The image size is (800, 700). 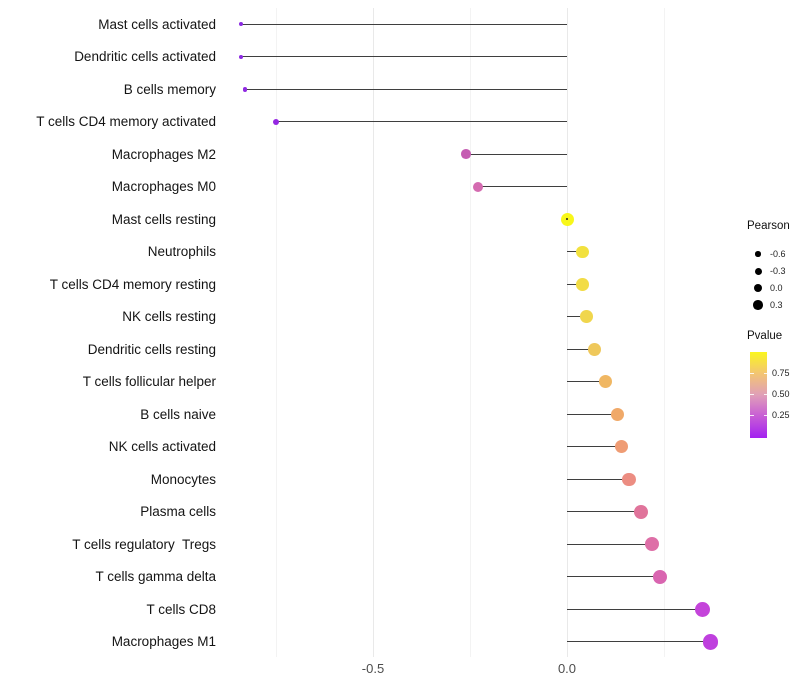 I want to click on category-label: Macrophages M0, so click(x=163, y=187).